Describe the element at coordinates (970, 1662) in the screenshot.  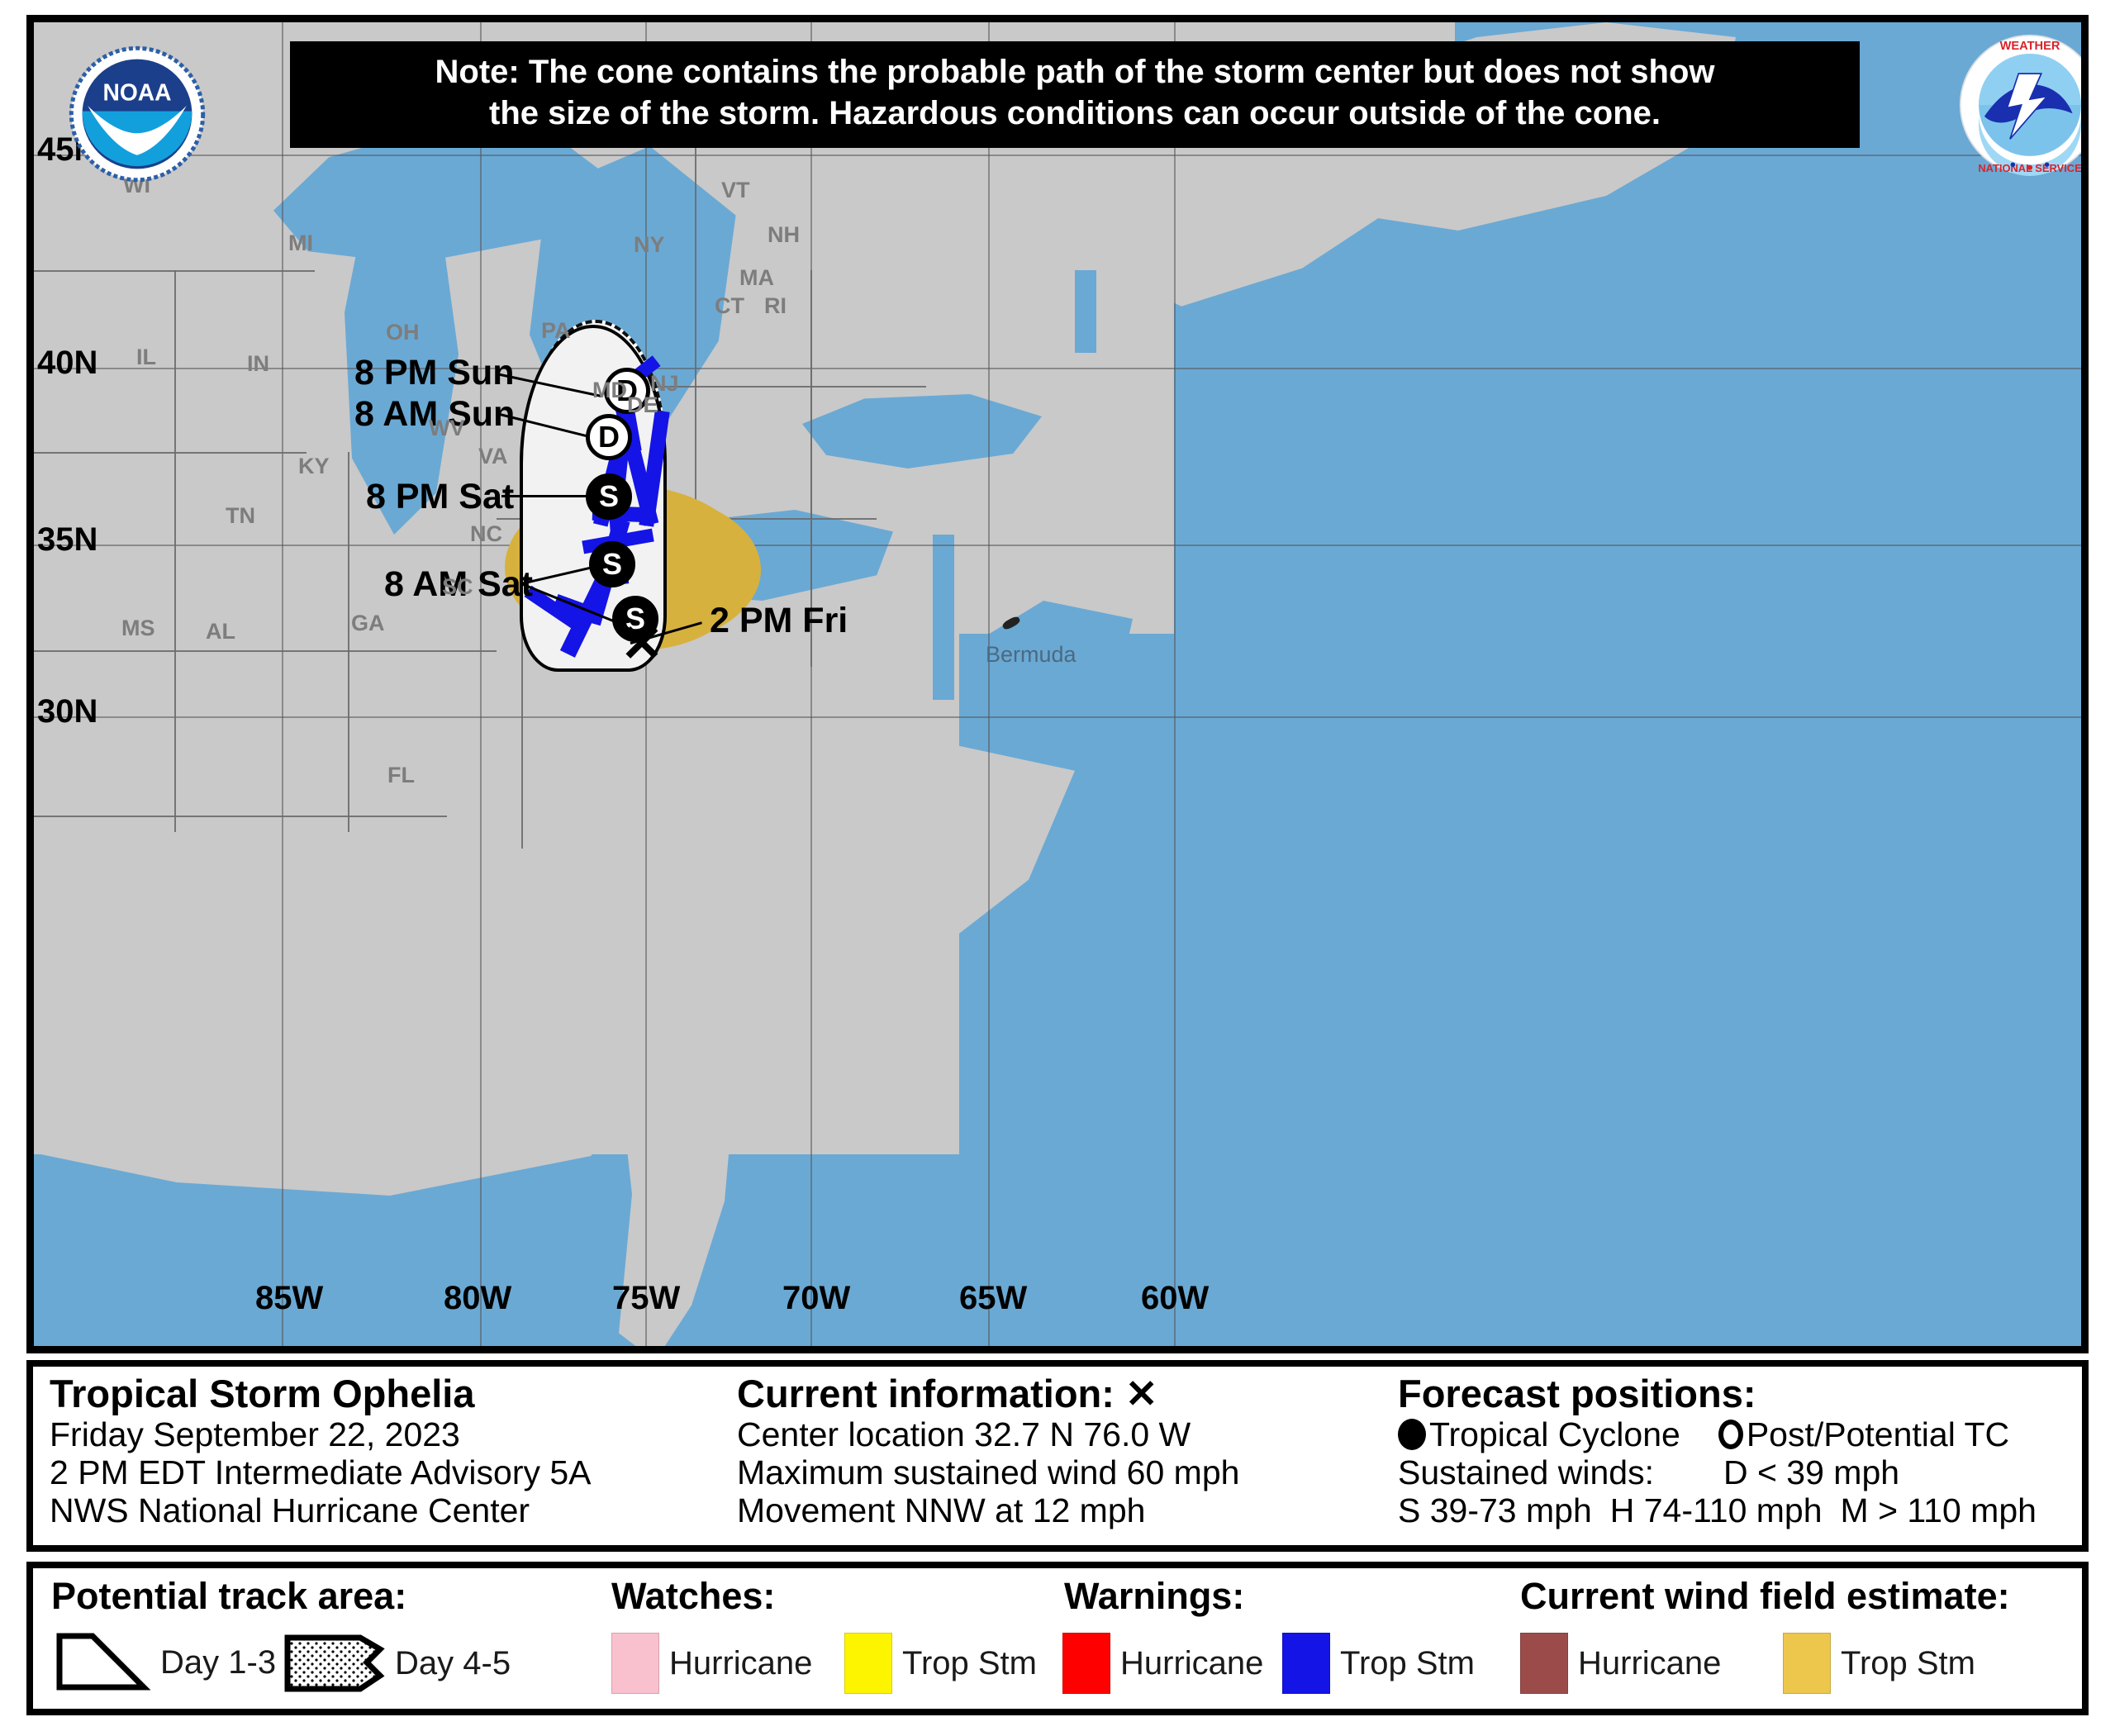
I see `legend-label-watch-tropstm: Trop Stm` at that location.